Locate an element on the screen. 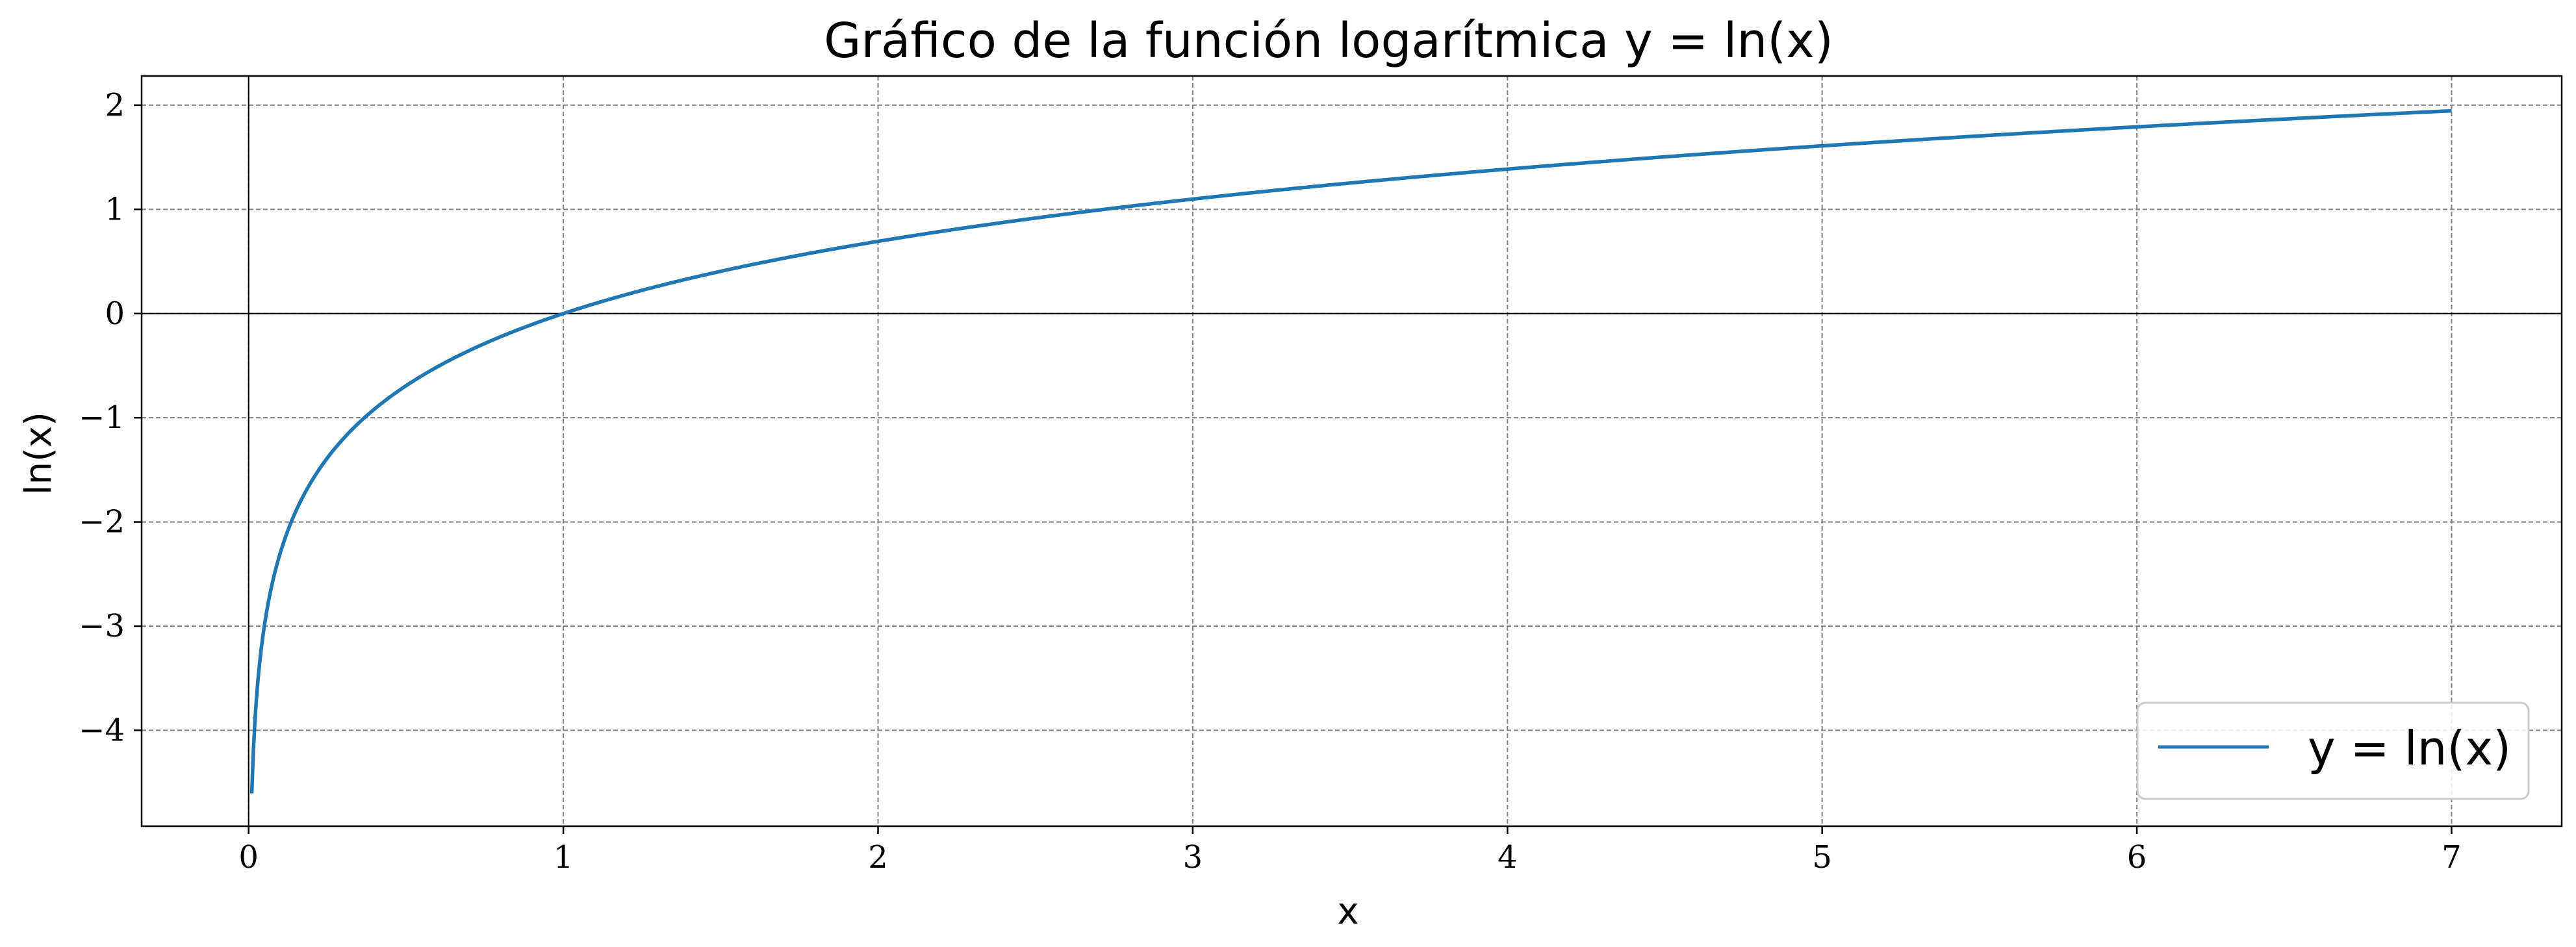  y-tick-label: 0 is located at coordinates (115, 314).